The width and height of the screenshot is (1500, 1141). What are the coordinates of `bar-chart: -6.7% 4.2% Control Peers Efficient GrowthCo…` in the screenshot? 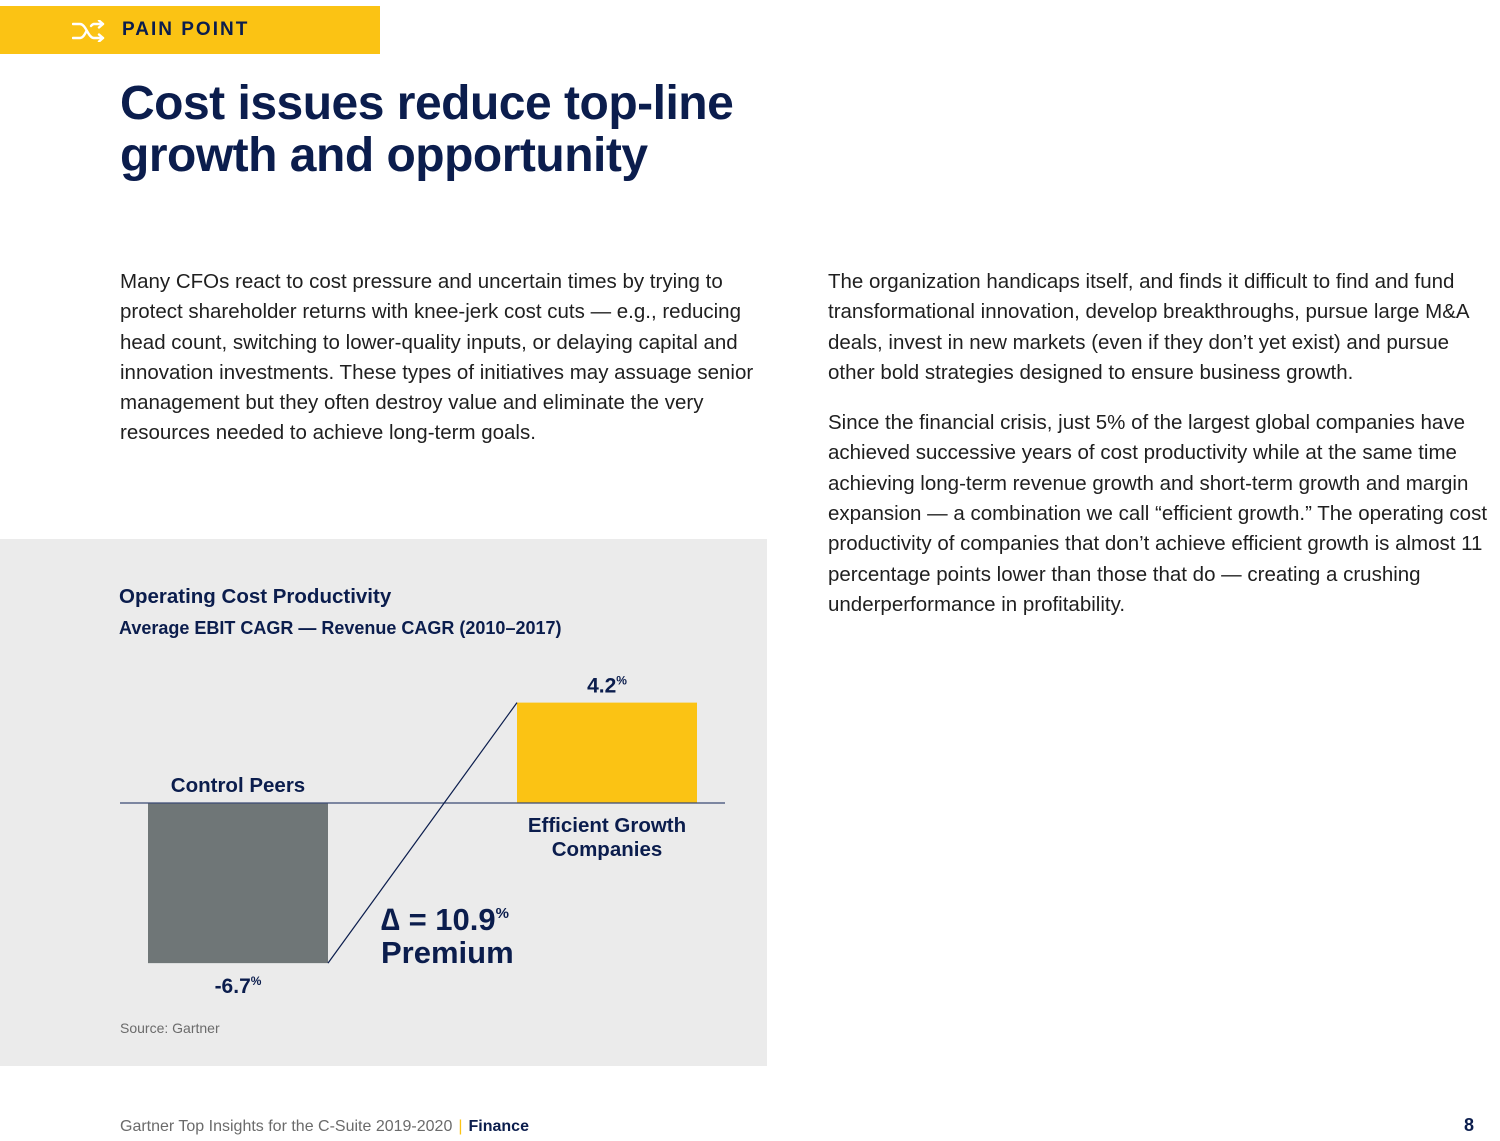 It's located at (422, 836).